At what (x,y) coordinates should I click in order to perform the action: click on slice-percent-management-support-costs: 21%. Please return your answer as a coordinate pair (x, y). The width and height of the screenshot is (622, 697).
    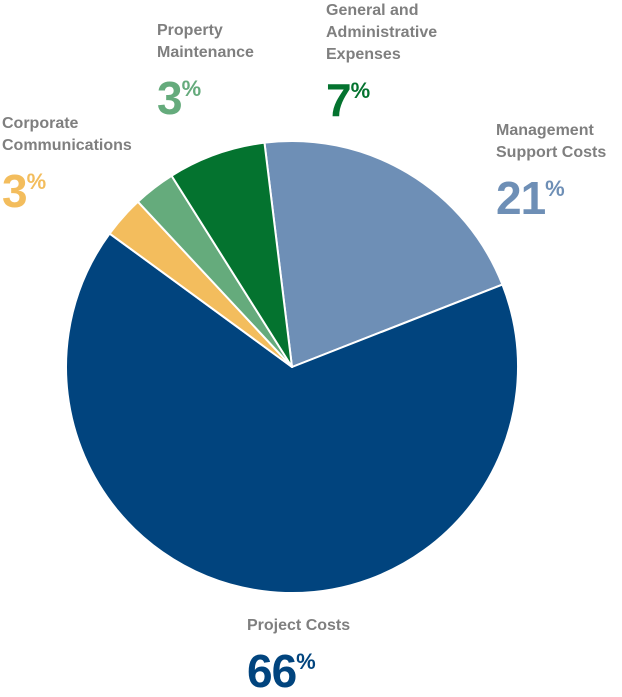
    Looking at the image, I should click on (551, 193).